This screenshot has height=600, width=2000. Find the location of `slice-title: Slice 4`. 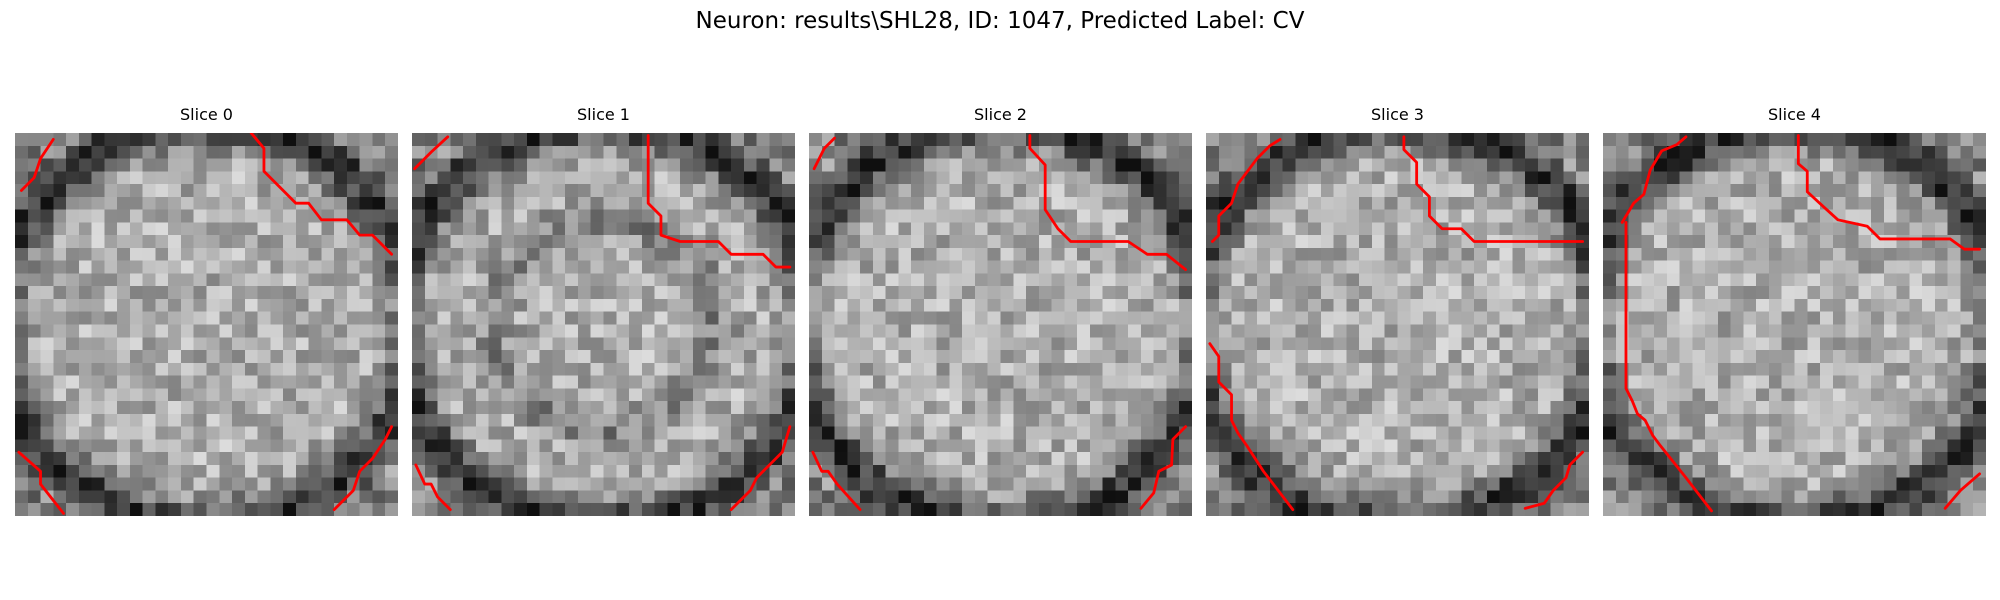

slice-title: Slice 4 is located at coordinates (1794, 114).